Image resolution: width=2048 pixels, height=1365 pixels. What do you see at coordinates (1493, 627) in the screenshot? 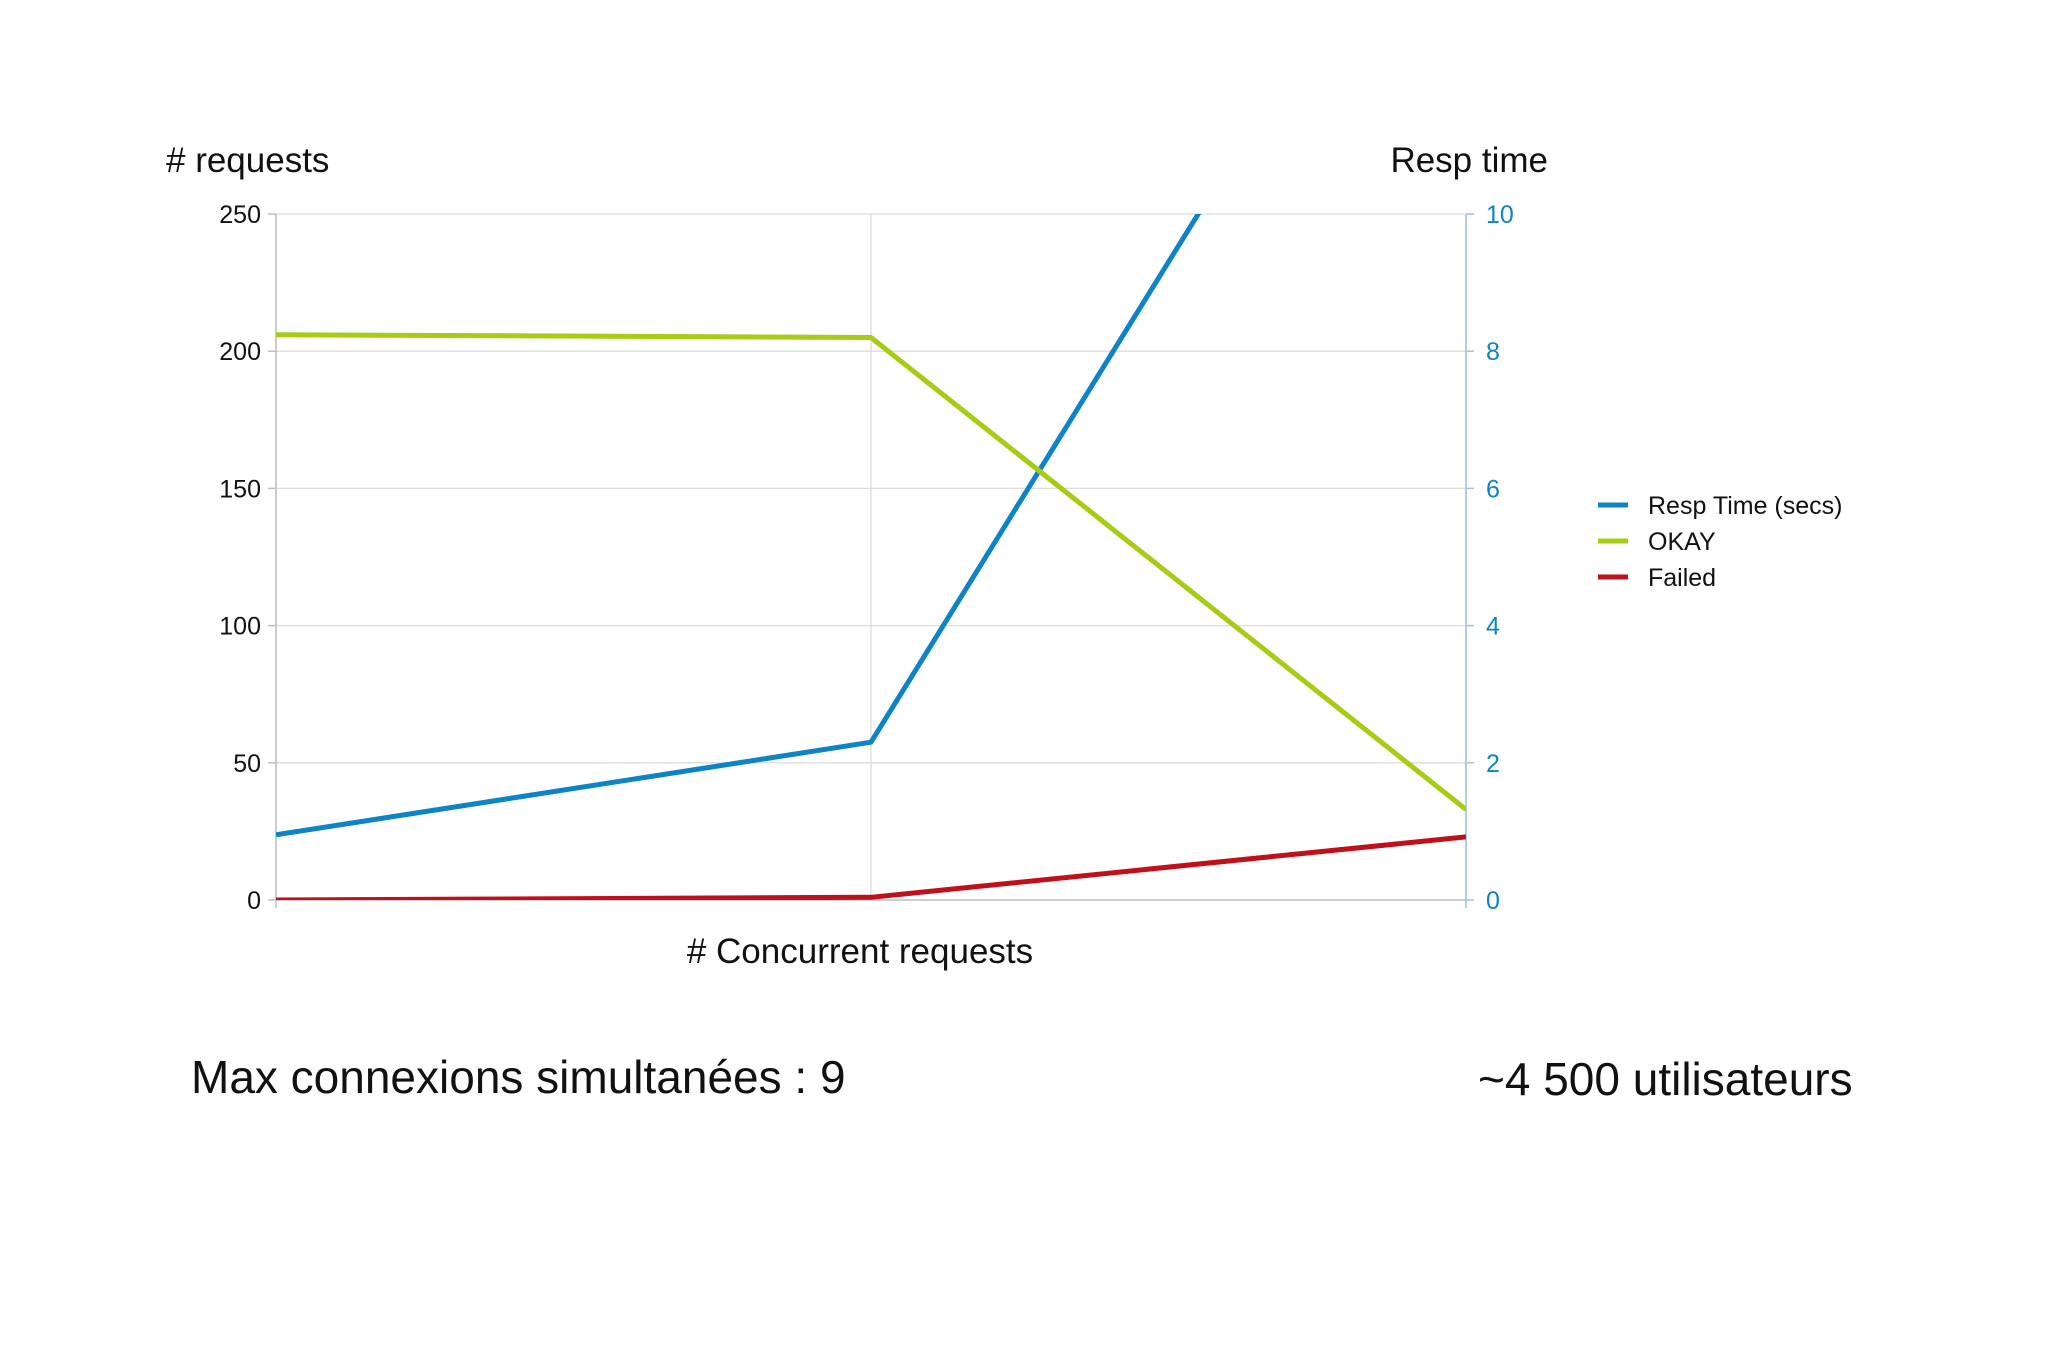
I see `y2-tick-label: 4` at bounding box center [1493, 627].